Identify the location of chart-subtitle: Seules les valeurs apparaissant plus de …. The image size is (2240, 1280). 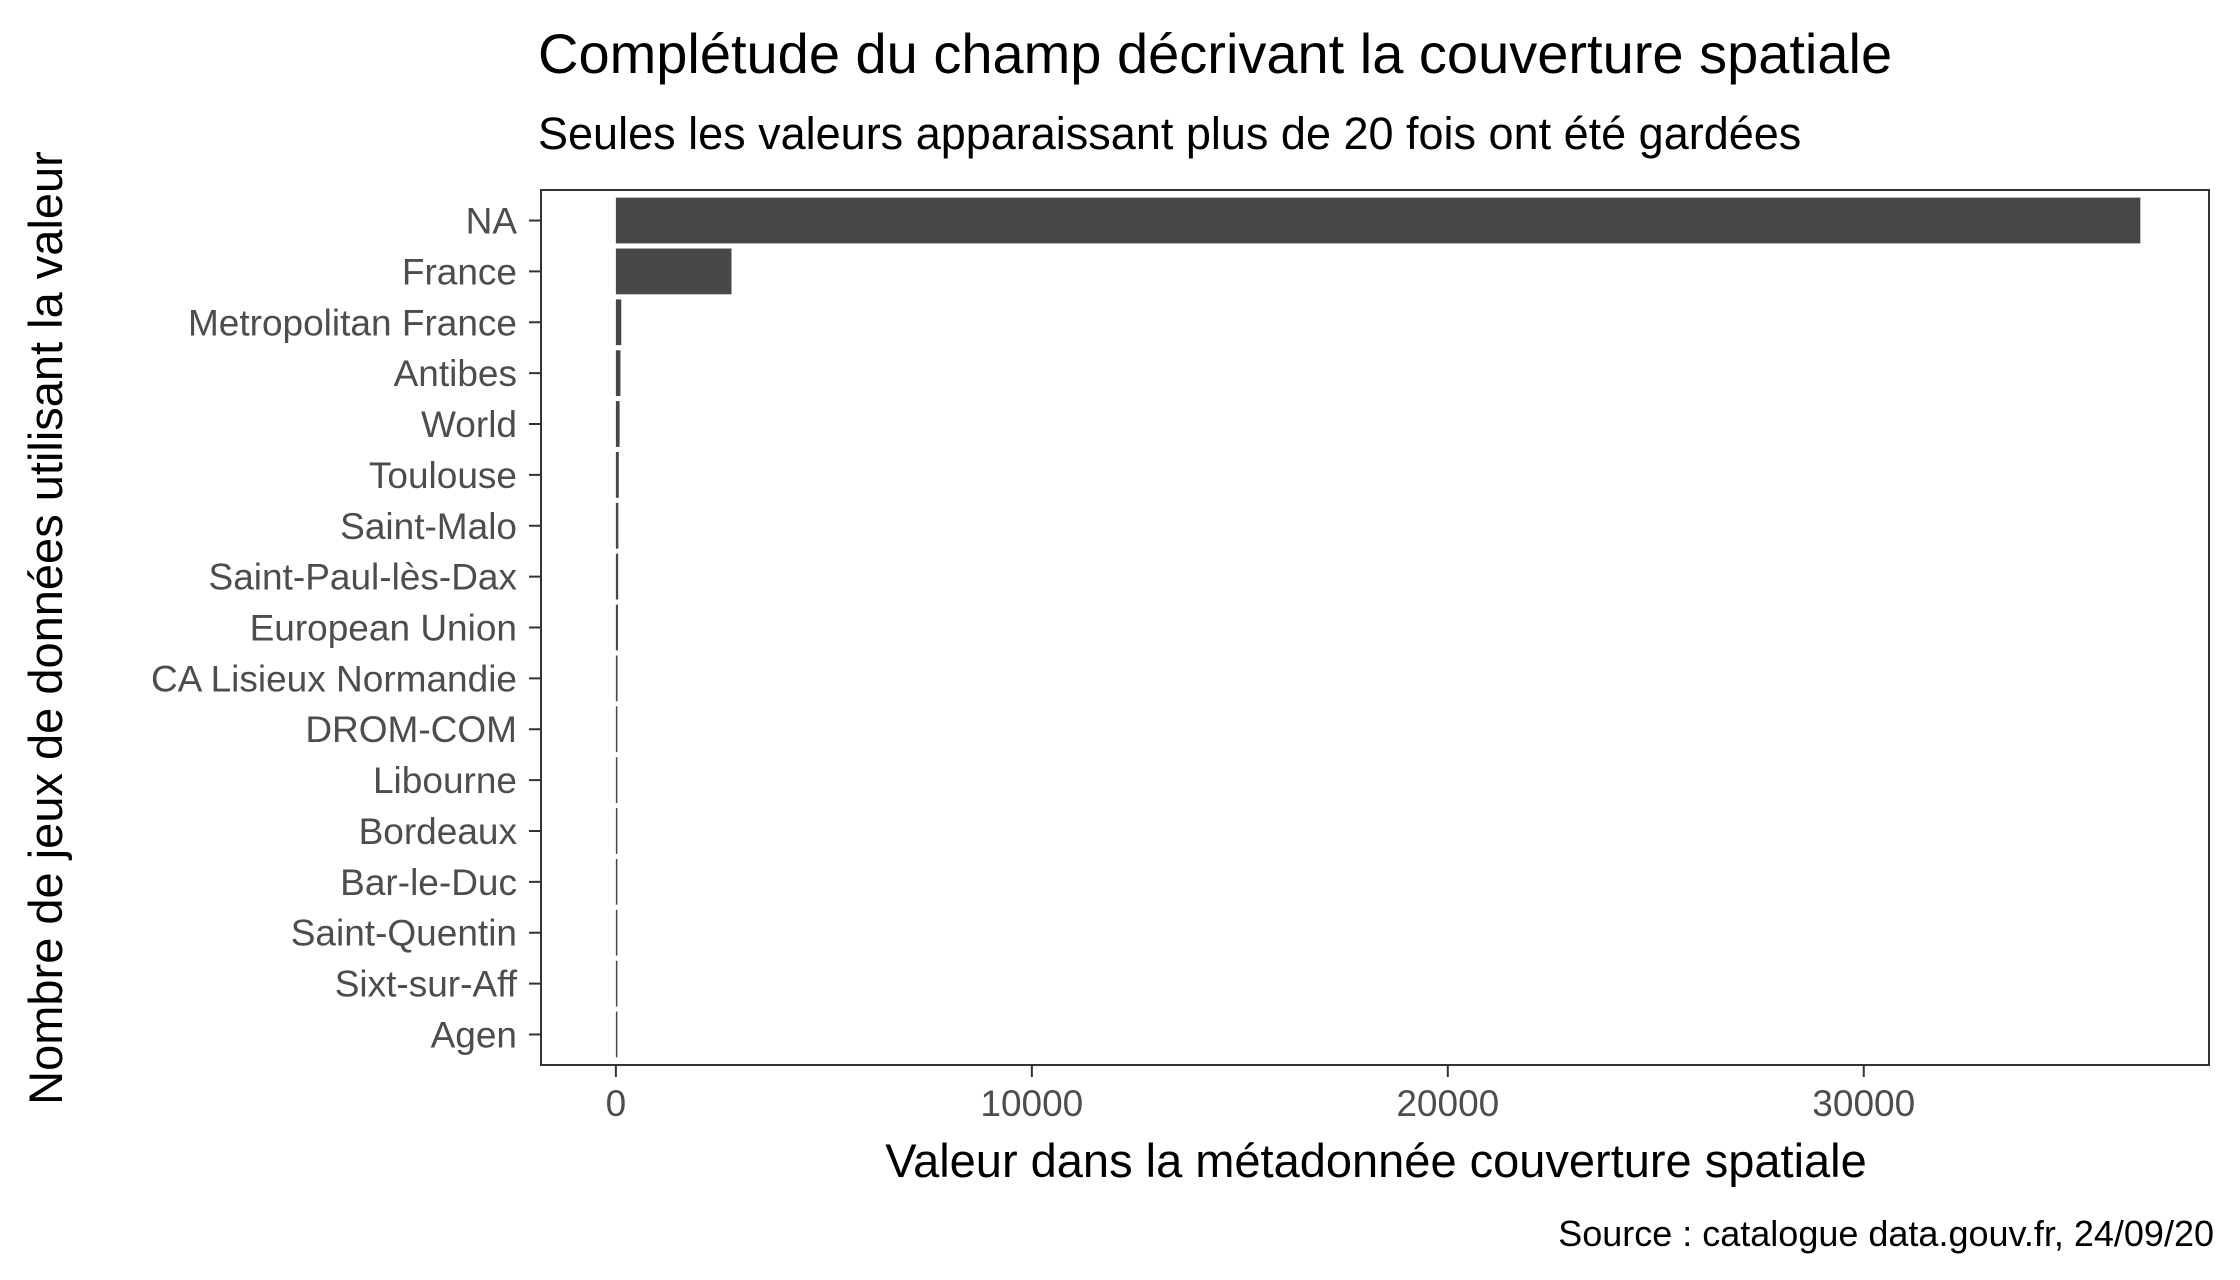
(1169, 133).